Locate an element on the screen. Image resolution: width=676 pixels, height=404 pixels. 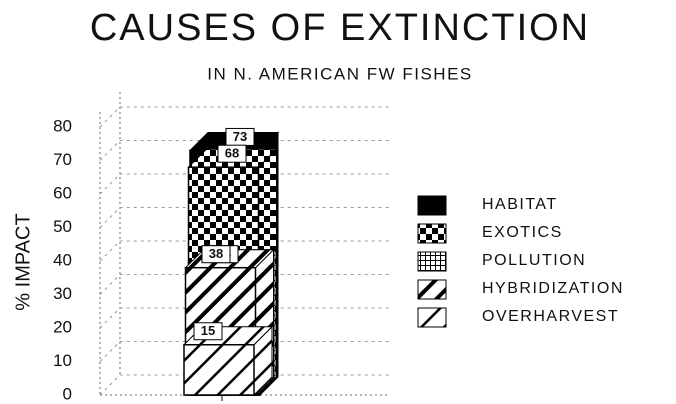
legend-label: OVERHARVEST is located at coordinates (550, 316).